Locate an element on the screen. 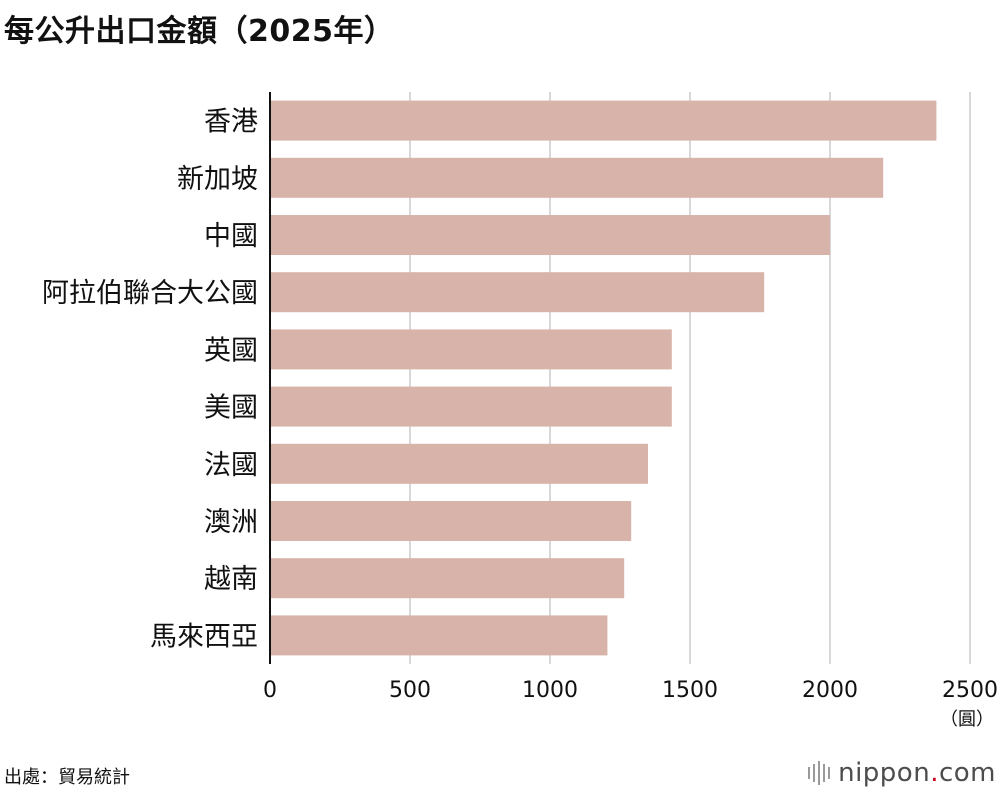 The height and width of the screenshot is (796, 1000). category-label-0: 香港 is located at coordinates (231, 122).